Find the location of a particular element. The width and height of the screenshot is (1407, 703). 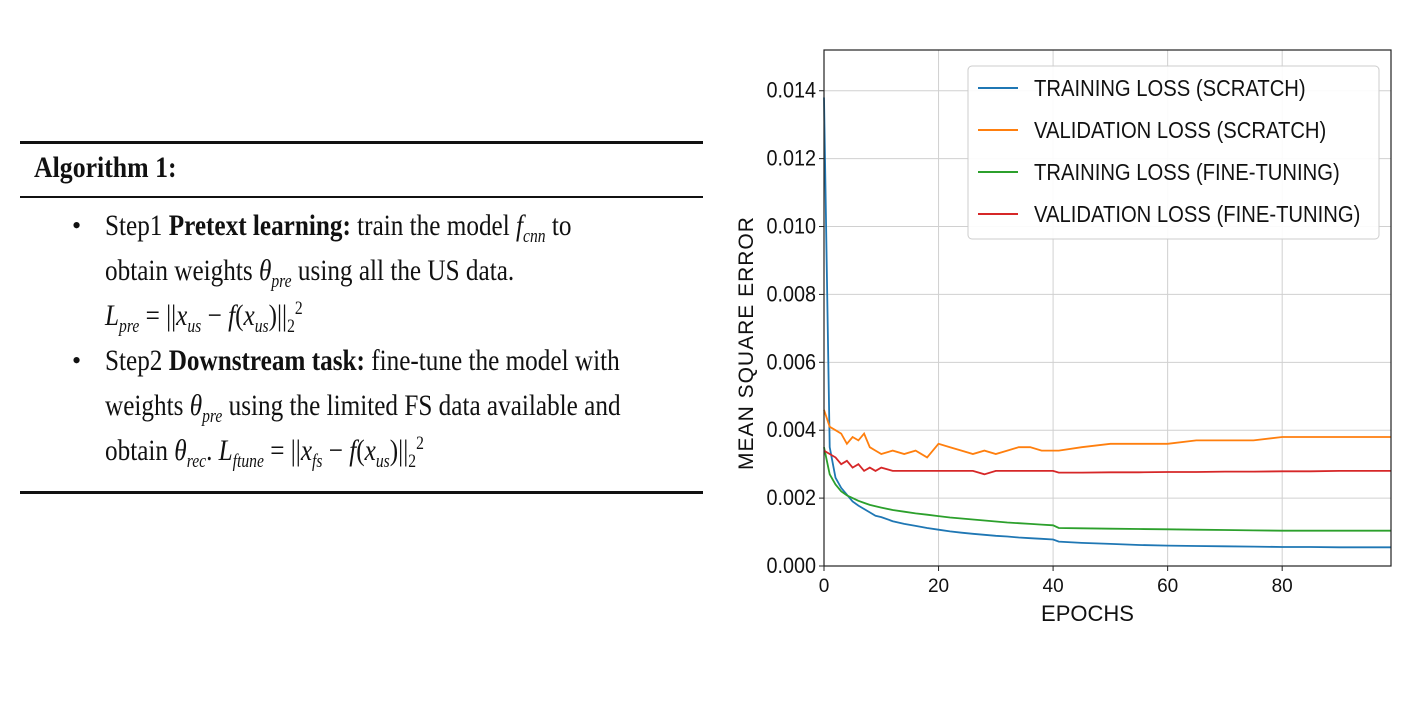

y-tick-label: 0.010 is located at coordinates (791, 227).